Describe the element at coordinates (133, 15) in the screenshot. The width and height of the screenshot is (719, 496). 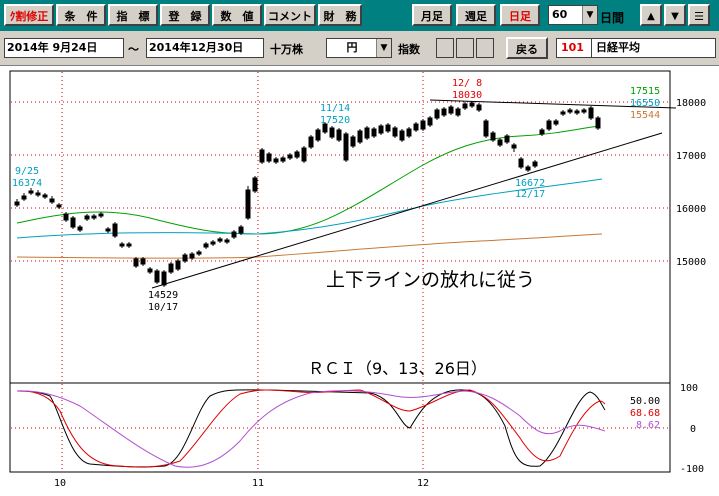
I see `indicators-button: 指 標` at that location.